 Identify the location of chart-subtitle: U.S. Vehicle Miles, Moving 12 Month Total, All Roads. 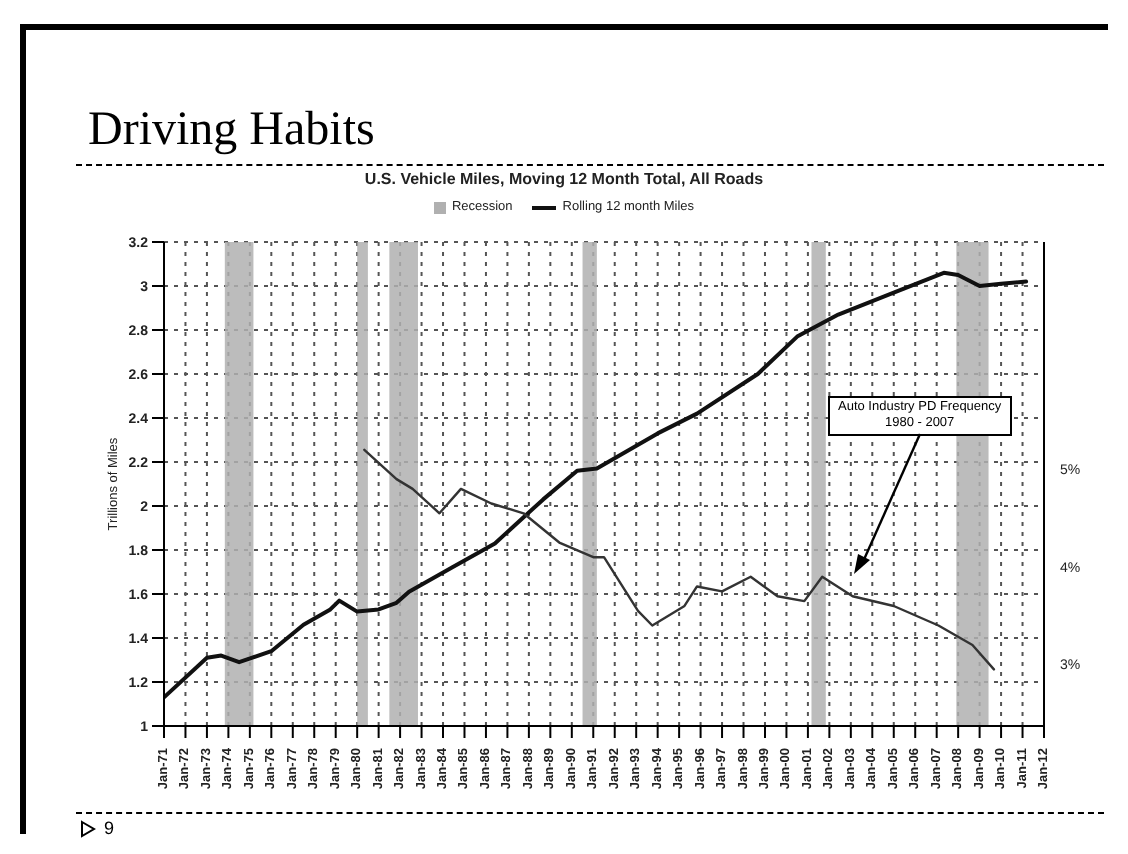
(564, 179).